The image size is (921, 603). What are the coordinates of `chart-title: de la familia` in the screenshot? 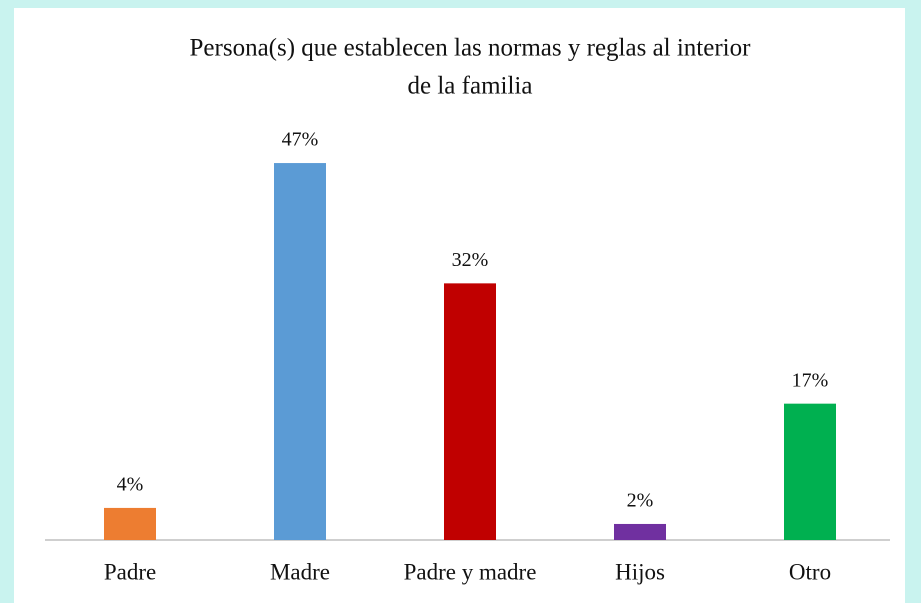 It's located at (470, 86).